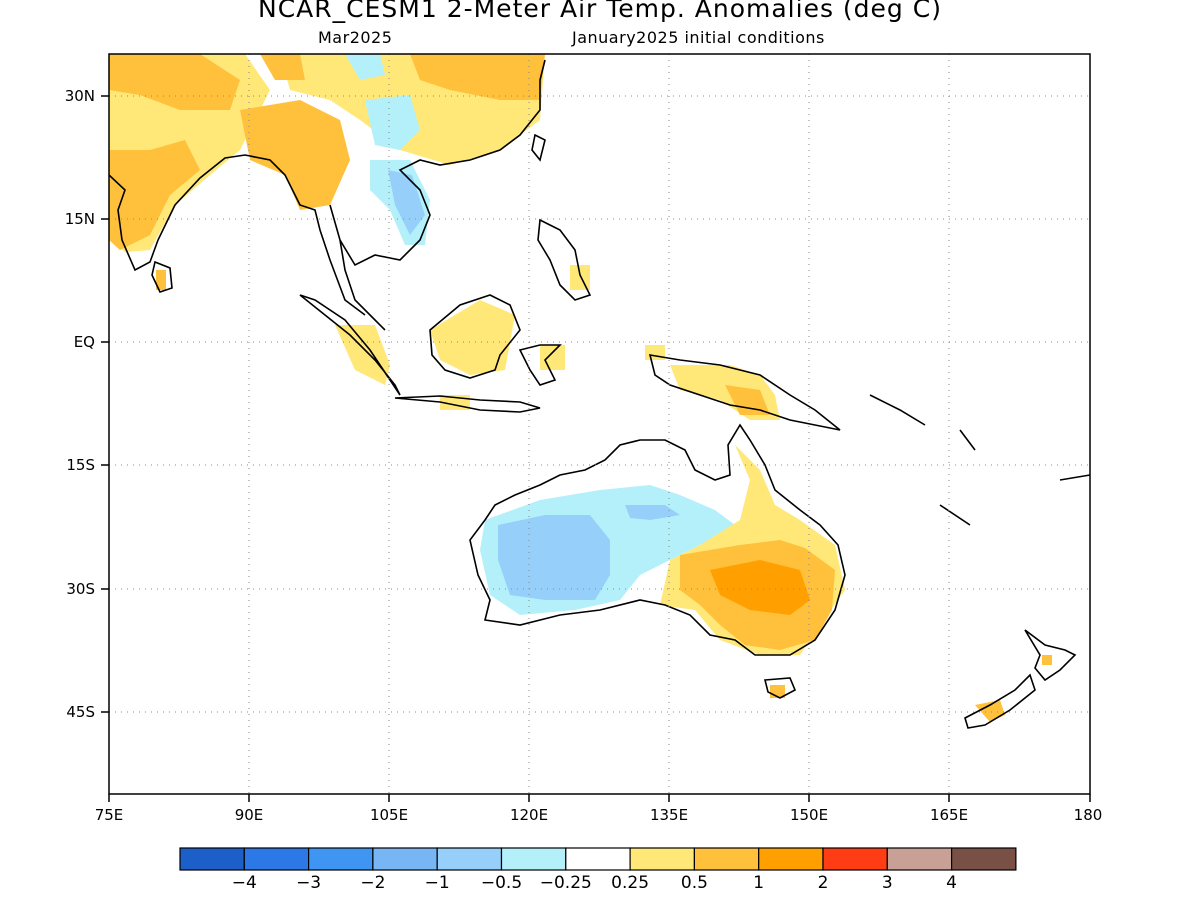  What do you see at coordinates (887, 883) in the screenshot?
I see `colorbar-label: 3` at bounding box center [887, 883].